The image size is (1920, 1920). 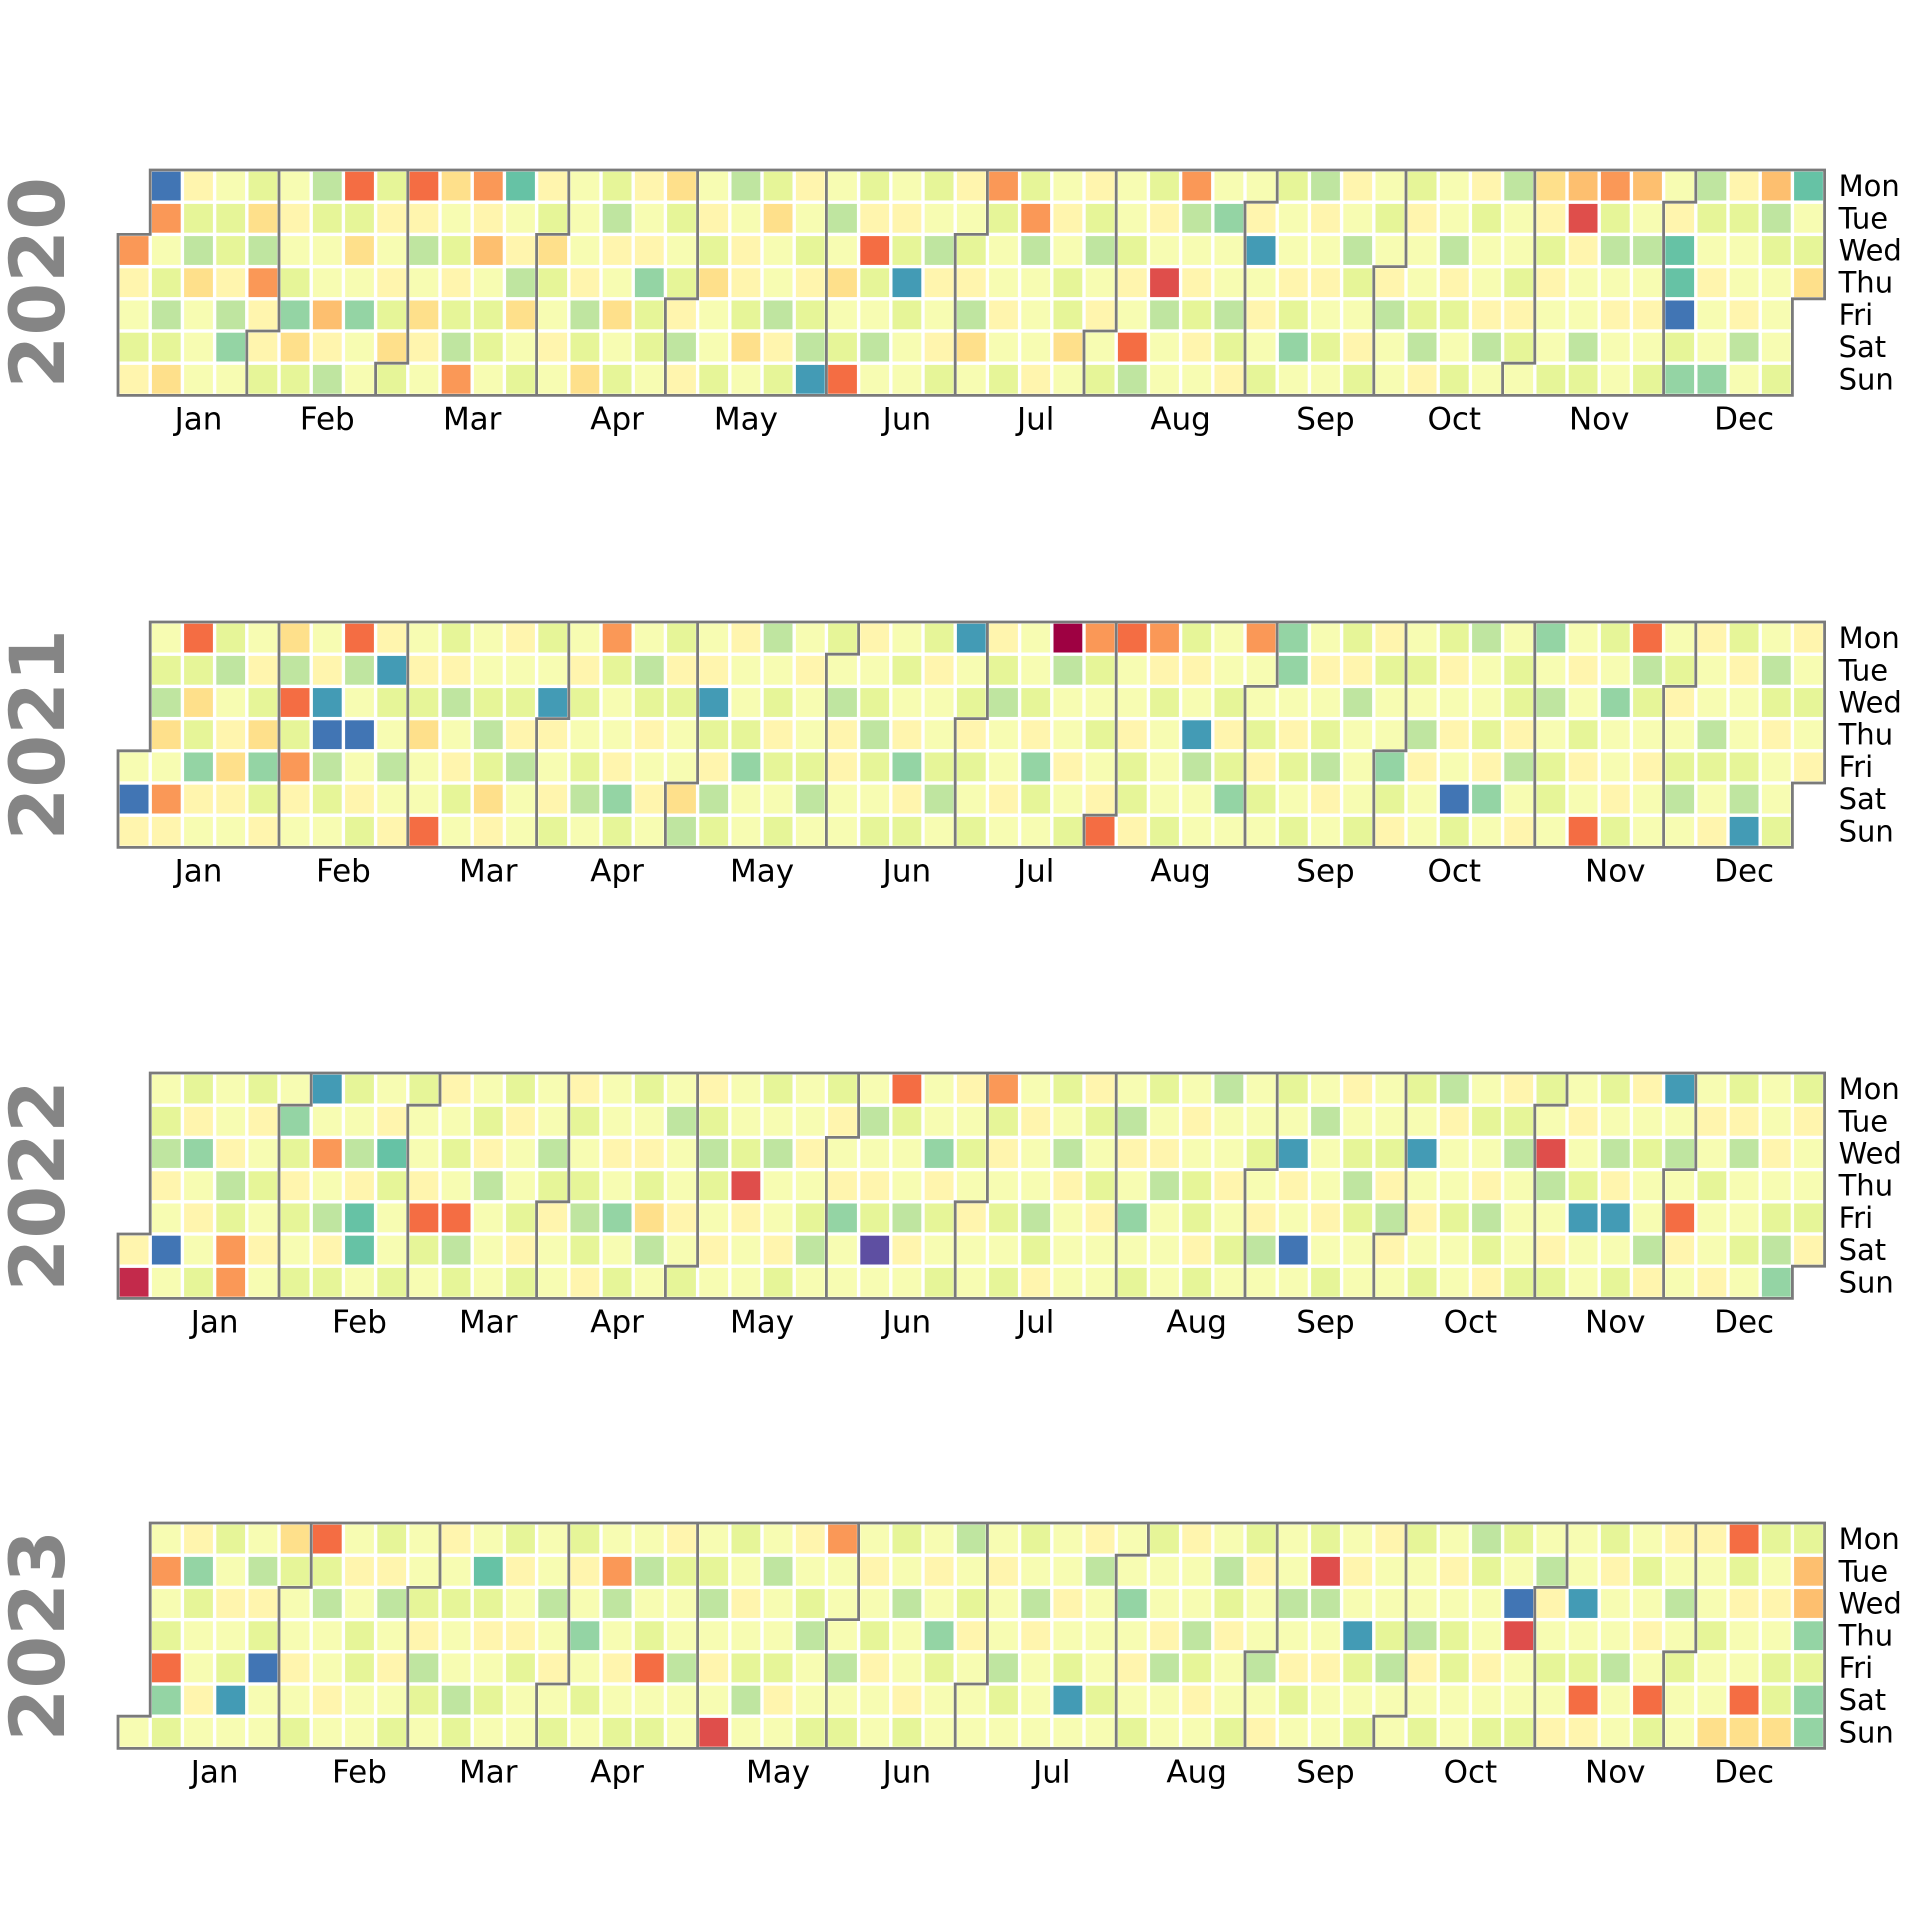 I want to click on month-label: Nov, so click(x=1615, y=871).